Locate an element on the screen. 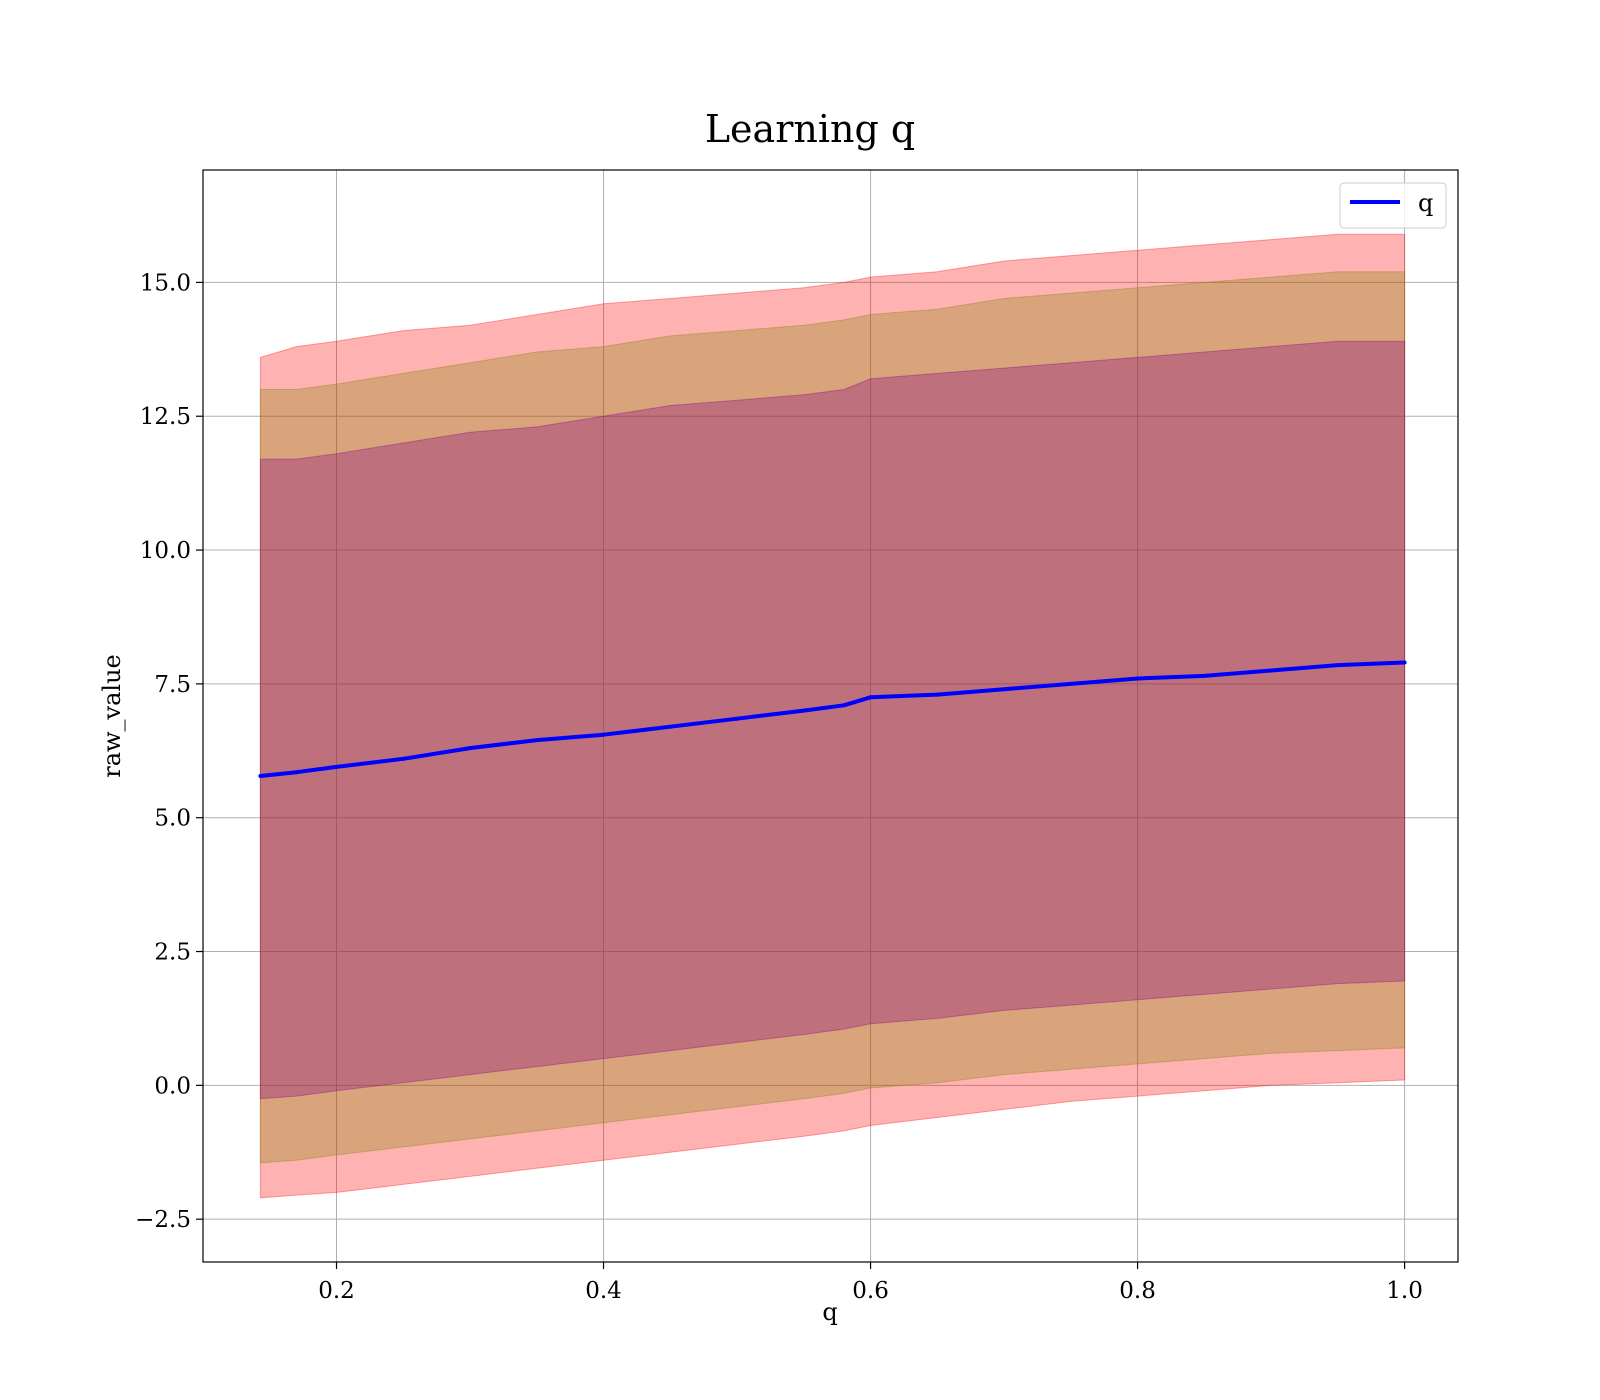 This screenshot has height=1400, width=1600. y-axis-label: raw_value is located at coordinates (112, 716).